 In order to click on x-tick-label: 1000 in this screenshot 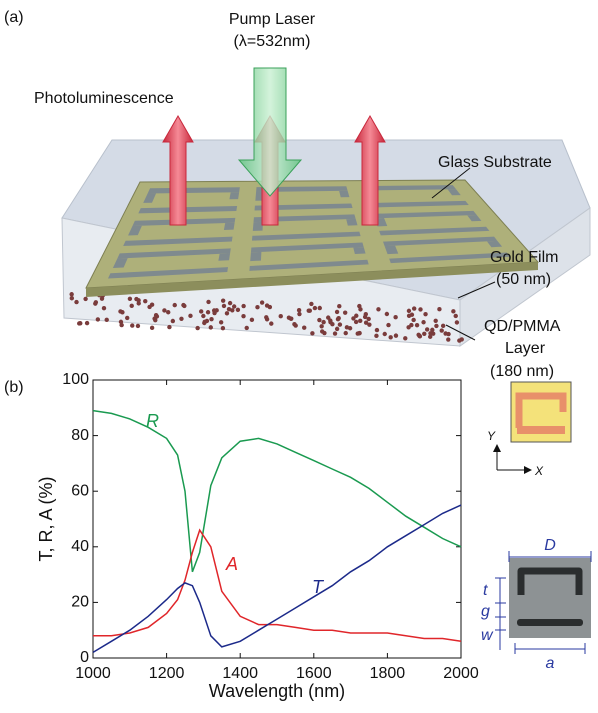, I will do `click(93, 673)`.